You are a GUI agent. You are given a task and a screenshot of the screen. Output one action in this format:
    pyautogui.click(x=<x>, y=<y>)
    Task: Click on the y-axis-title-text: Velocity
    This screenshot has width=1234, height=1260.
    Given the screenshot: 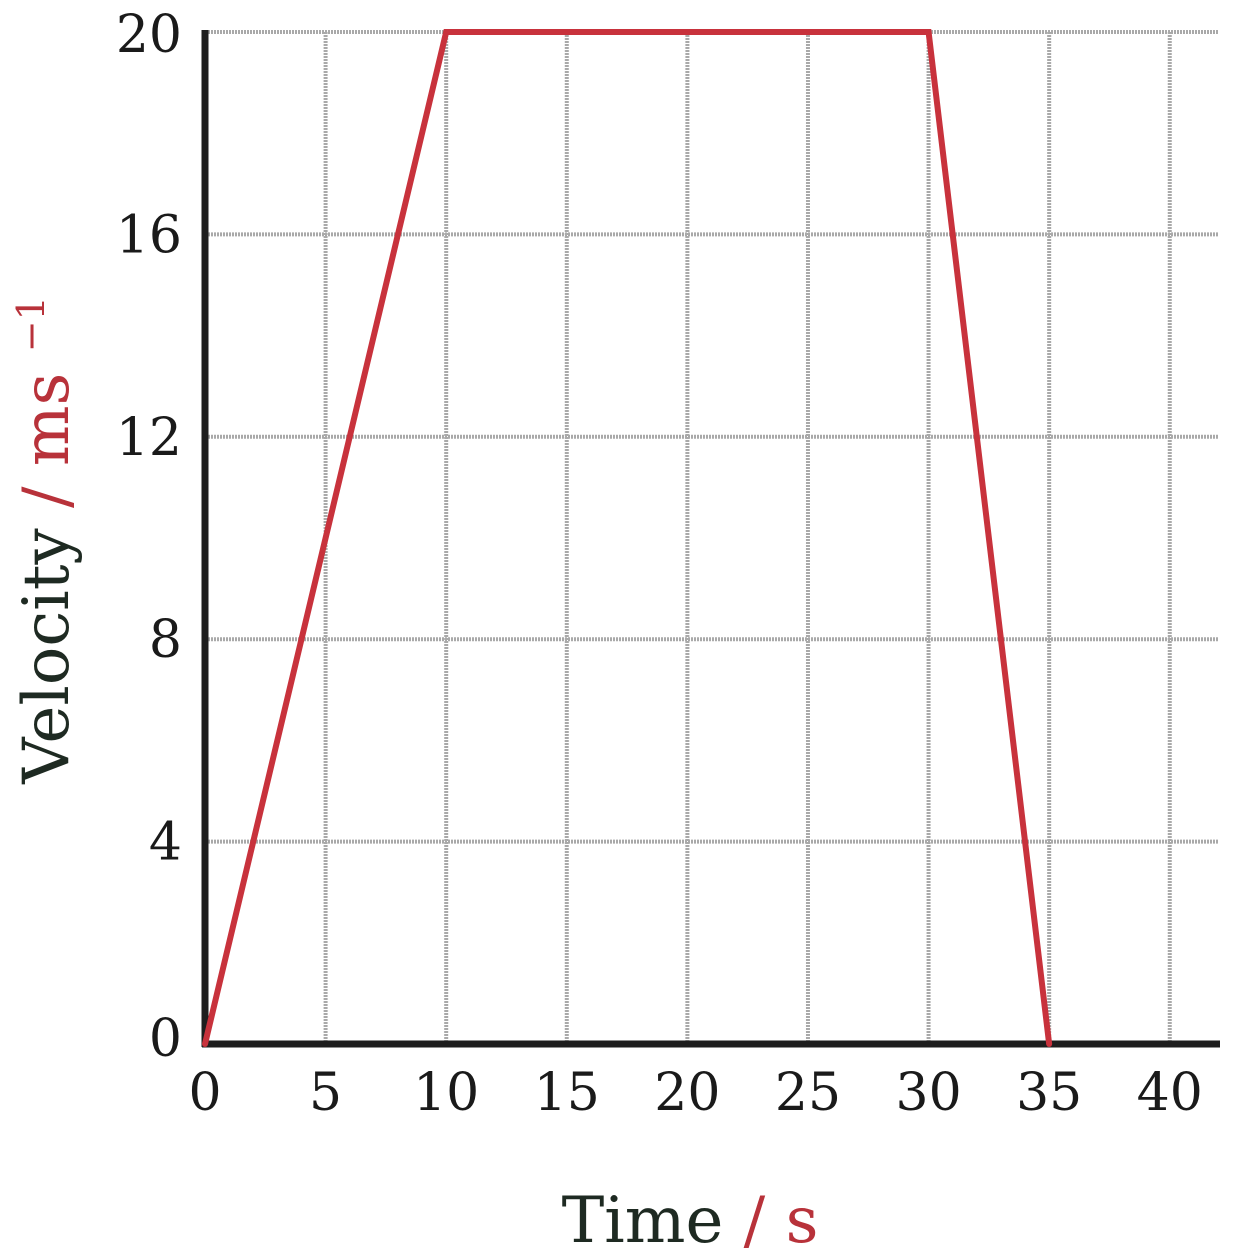 What is the action you would take?
    pyautogui.click(x=47, y=656)
    